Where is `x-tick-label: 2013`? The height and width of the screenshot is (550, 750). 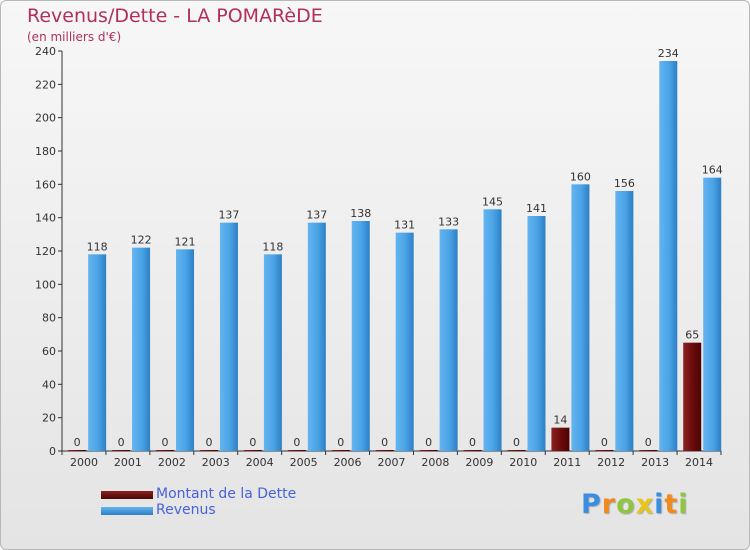 x-tick-label: 2013 is located at coordinates (655, 462).